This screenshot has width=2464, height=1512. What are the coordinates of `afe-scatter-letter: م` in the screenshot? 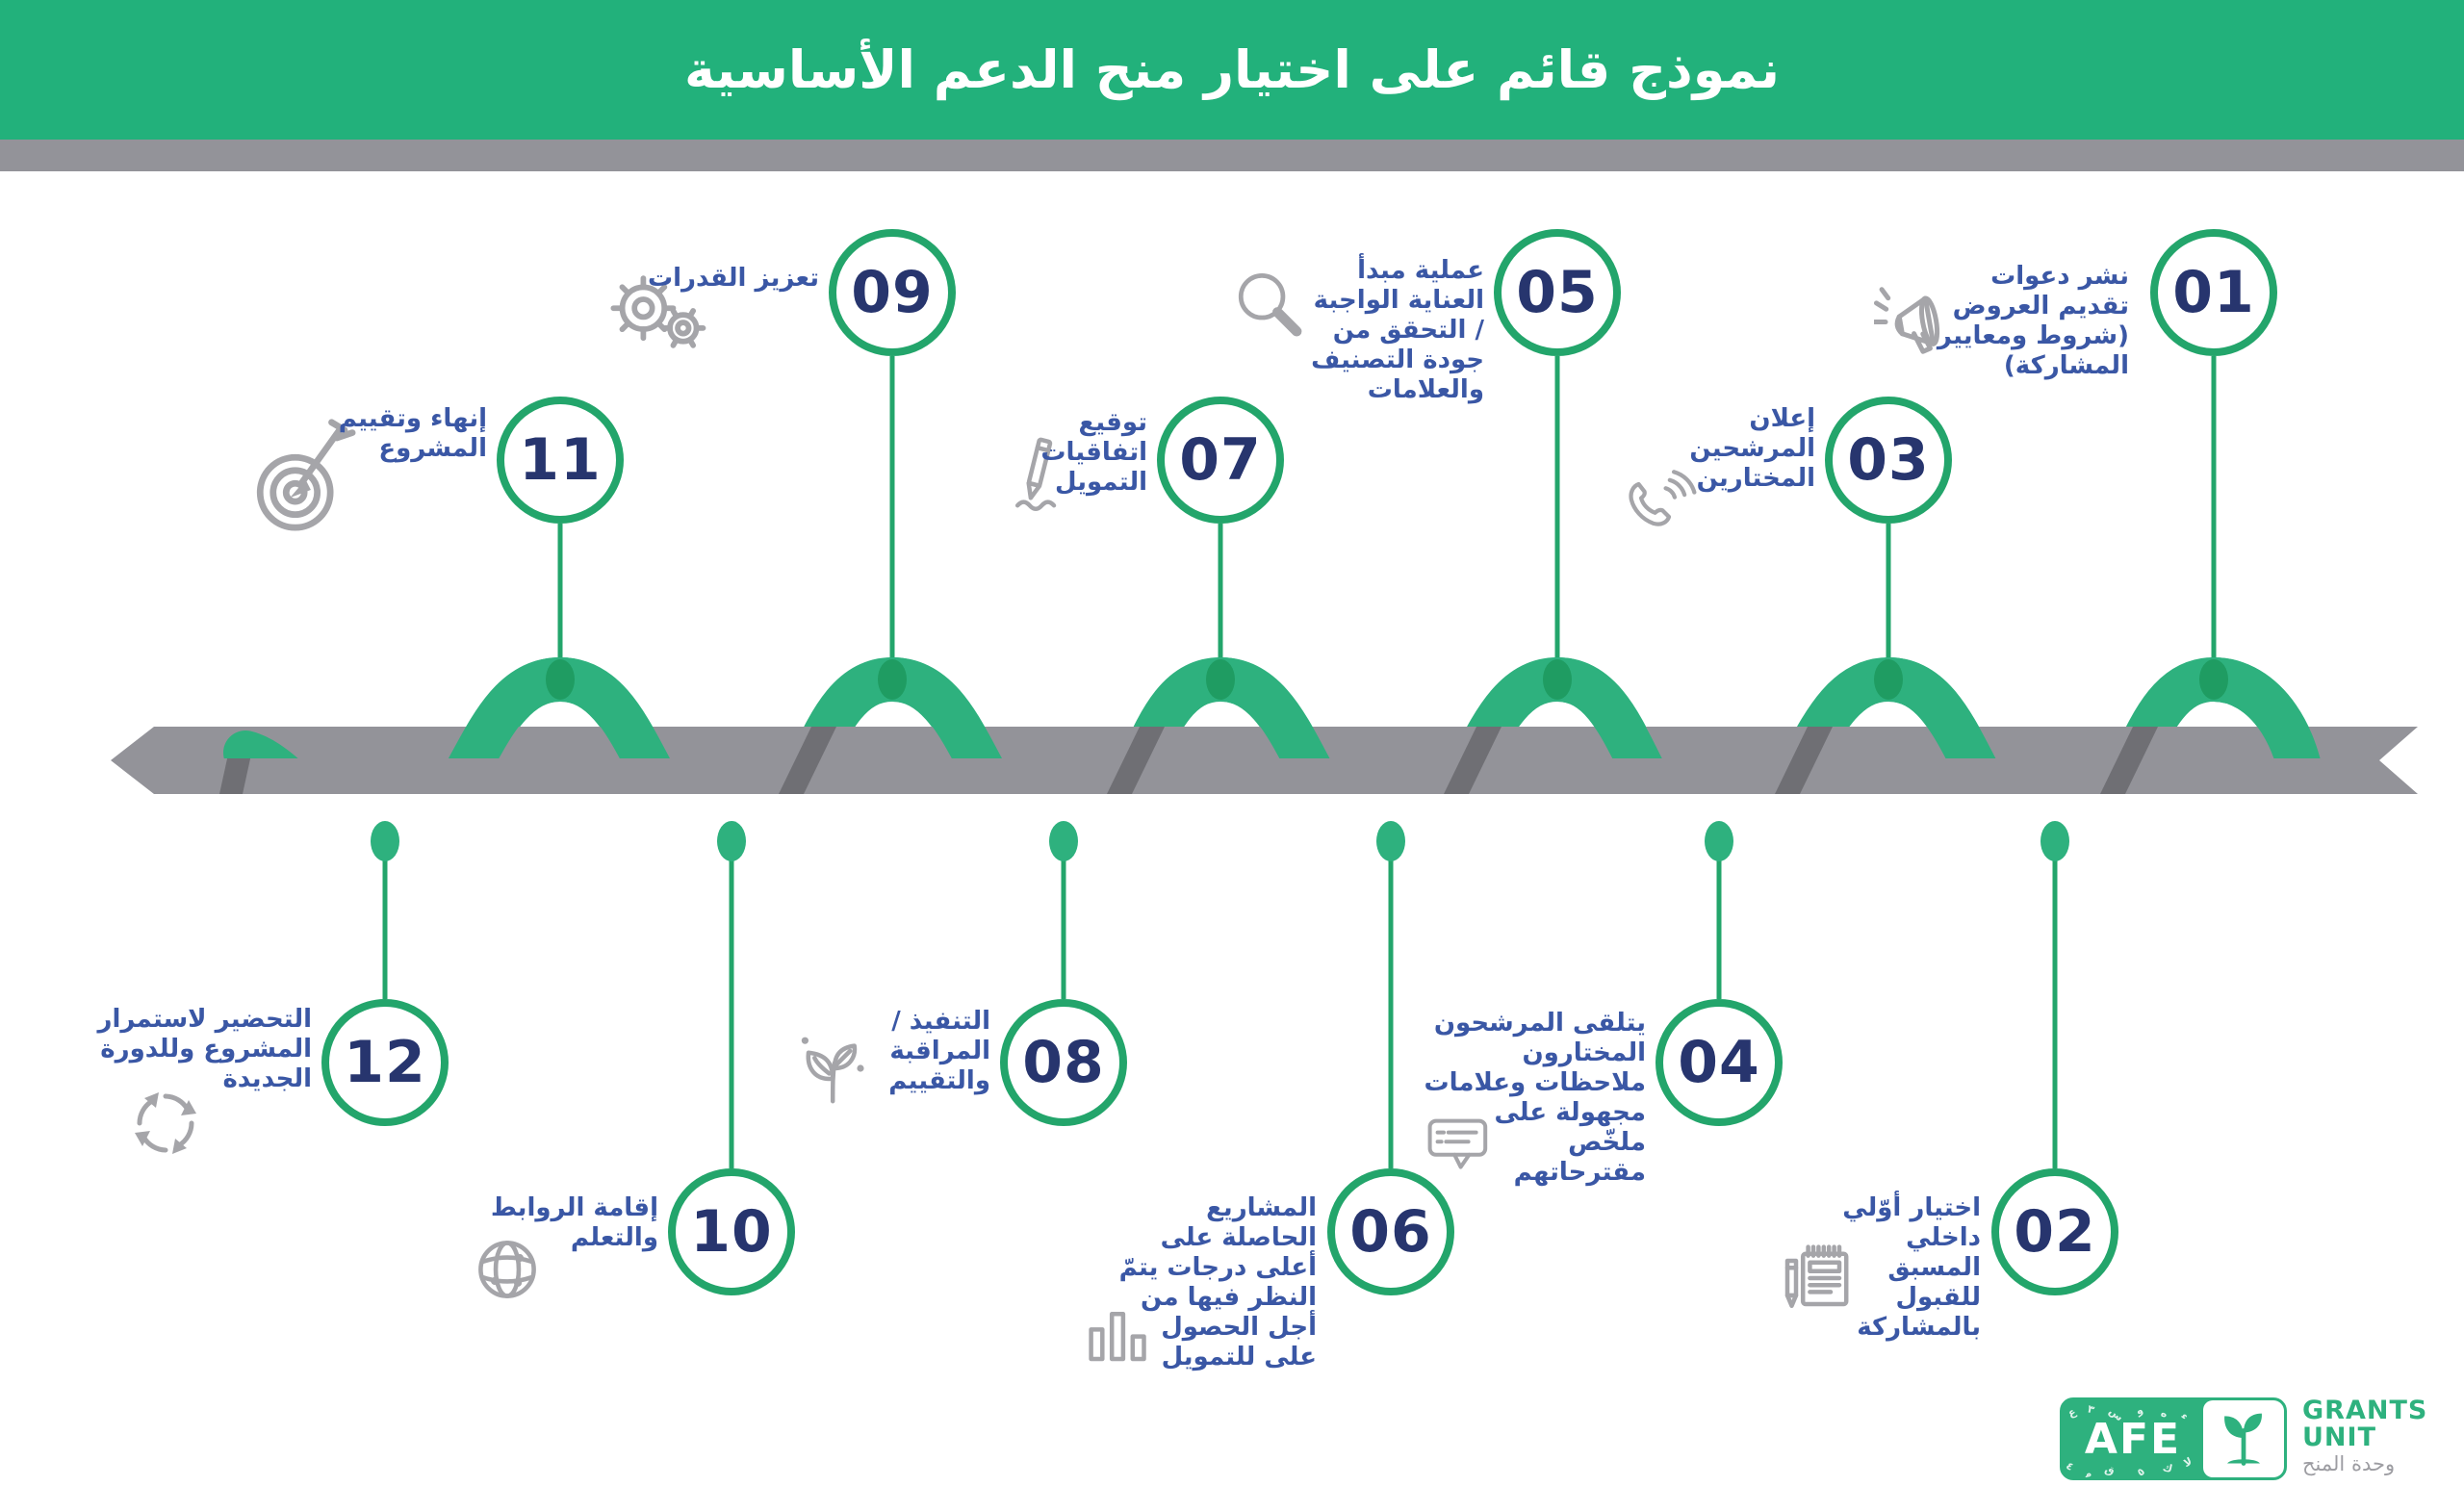 It's located at (2087, 1473).